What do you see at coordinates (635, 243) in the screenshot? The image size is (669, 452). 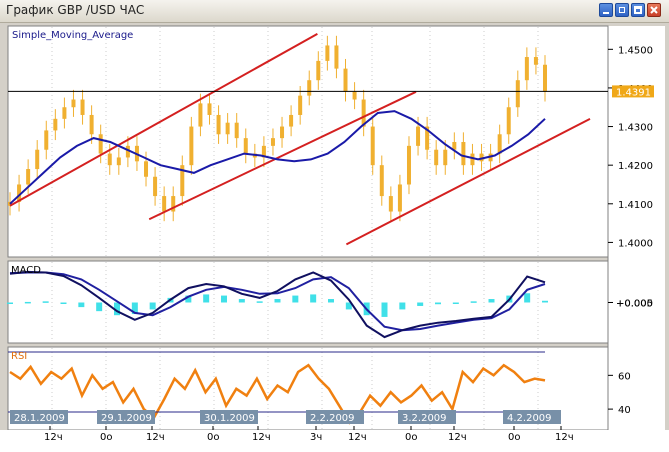 I see `price-y-tick: 1.4000` at bounding box center [635, 243].